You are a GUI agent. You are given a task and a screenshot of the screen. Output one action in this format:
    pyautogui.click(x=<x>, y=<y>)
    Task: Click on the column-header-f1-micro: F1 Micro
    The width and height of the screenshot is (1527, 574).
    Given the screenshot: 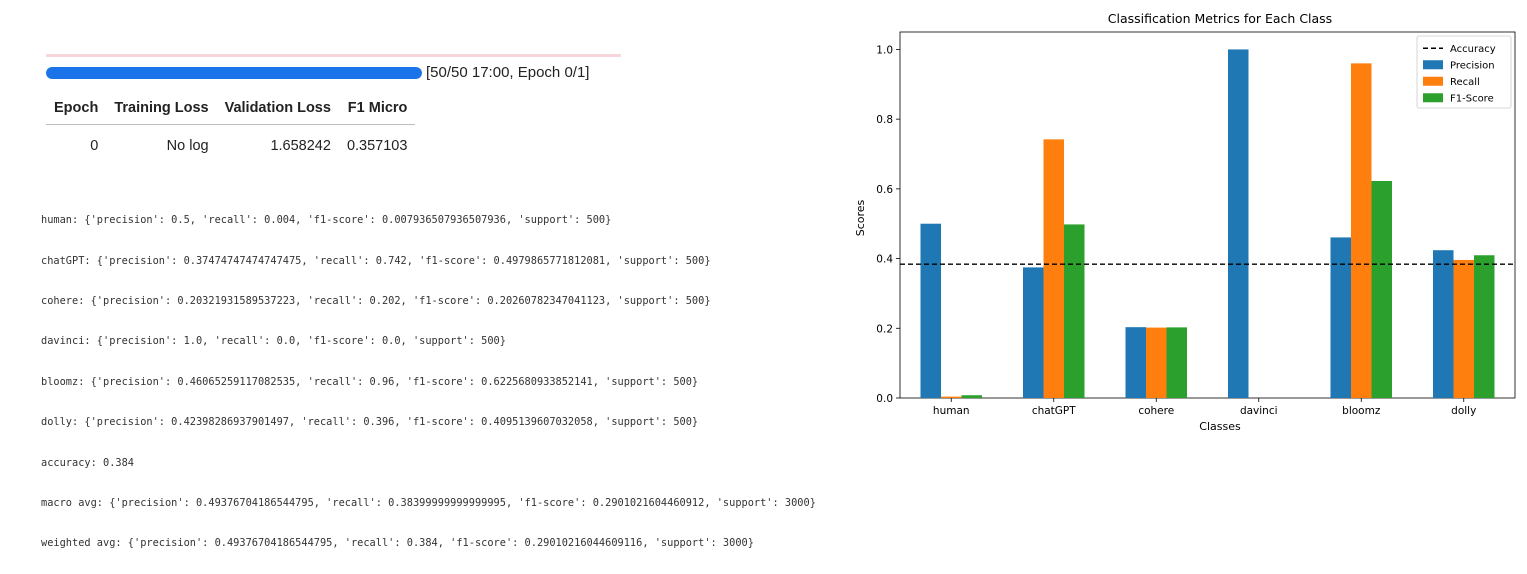 What is the action you would take?
    pyautogui.click(x=377, y=110)
    